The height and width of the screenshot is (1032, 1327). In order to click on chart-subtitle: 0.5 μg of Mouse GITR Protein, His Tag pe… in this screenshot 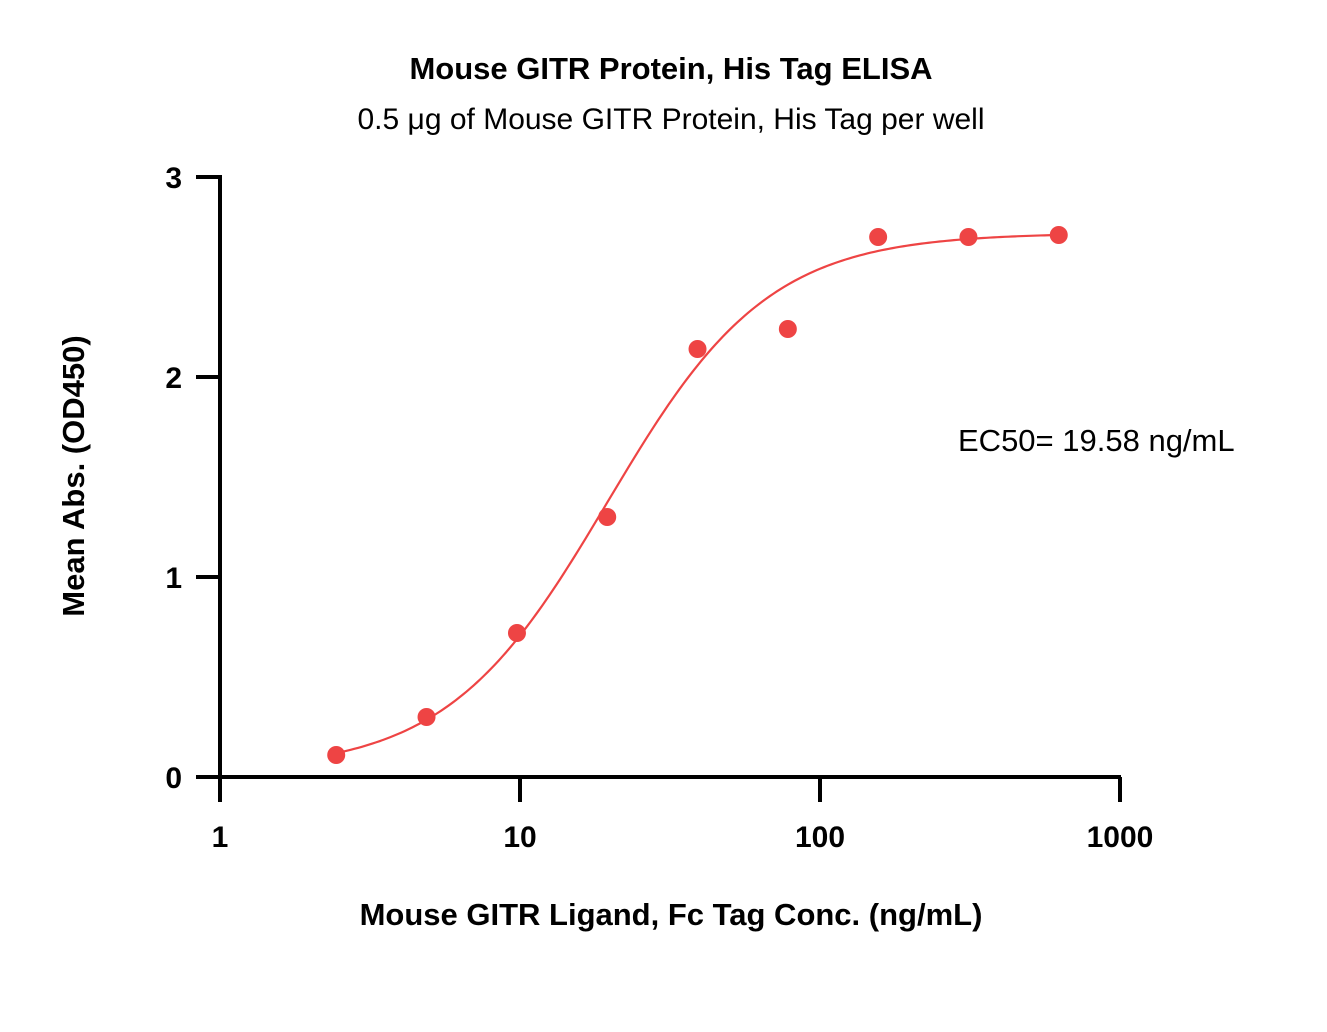, I will do `click(671, 119)`.